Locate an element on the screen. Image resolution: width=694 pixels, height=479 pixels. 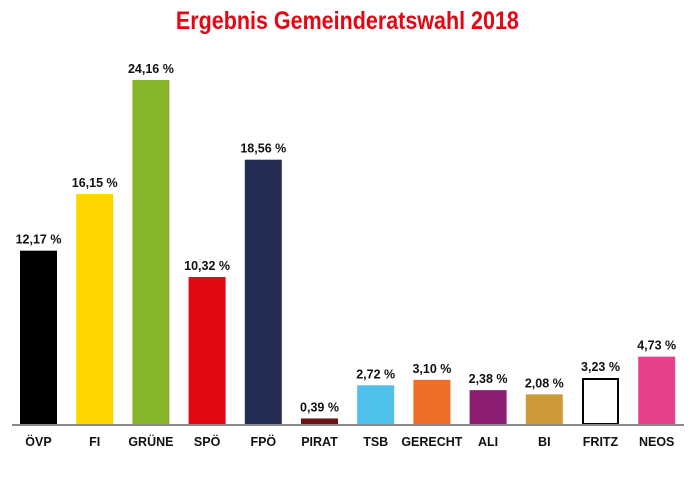
category-label: SPÖ is located at coordinates (207, 441).